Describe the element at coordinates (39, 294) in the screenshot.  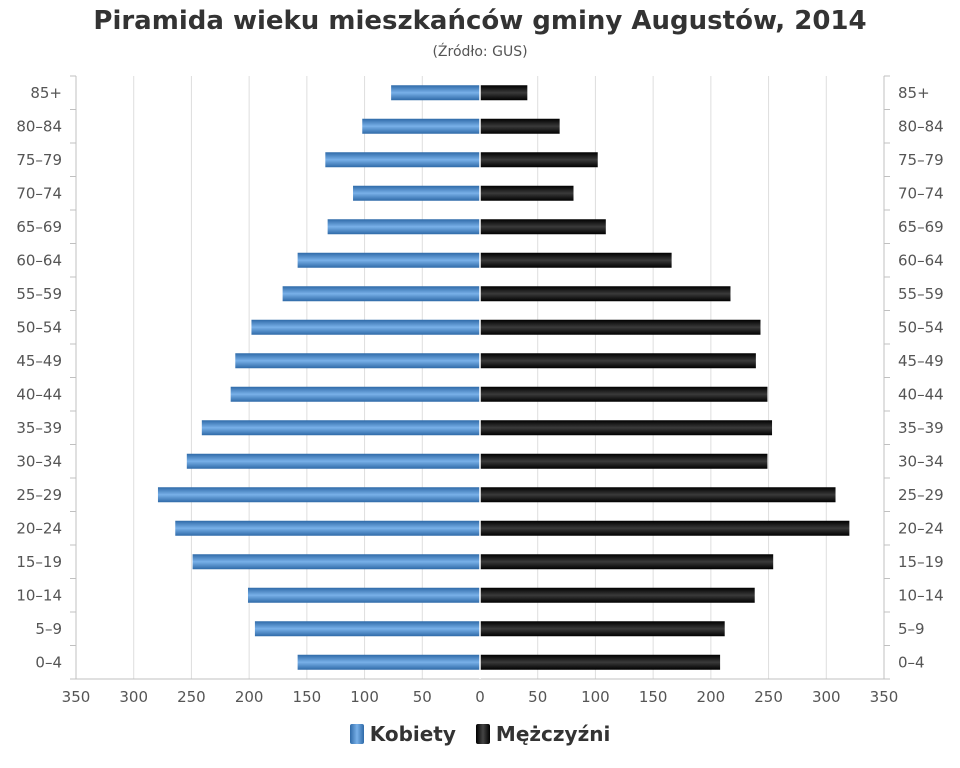
I see `y-tick-label-left: 55–59` at that location.